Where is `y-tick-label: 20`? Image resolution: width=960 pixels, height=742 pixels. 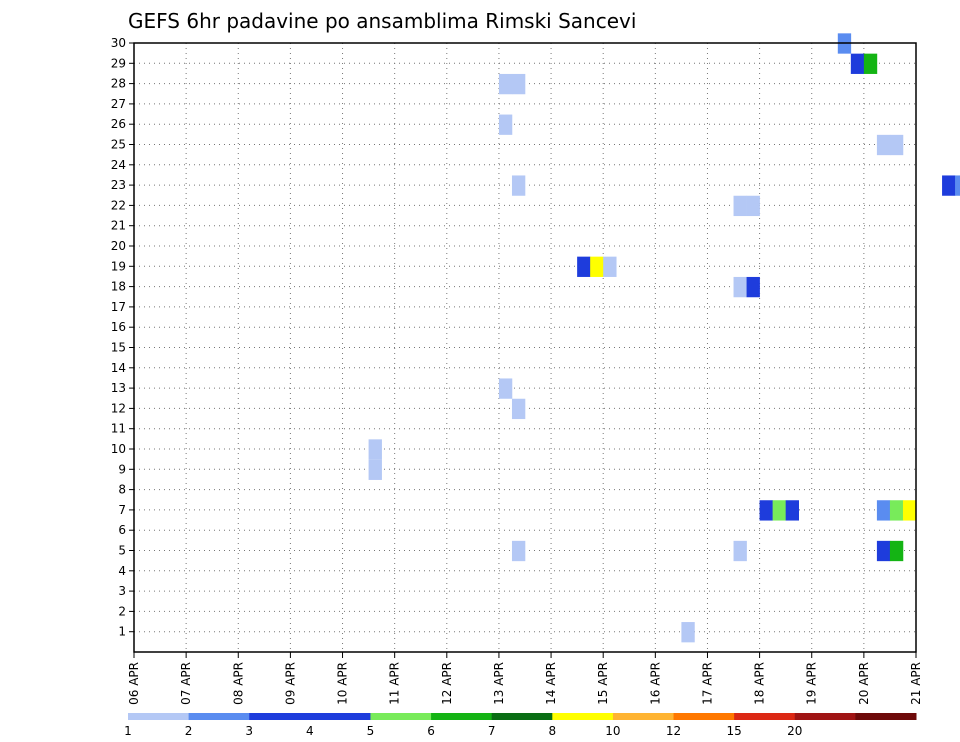
y-tick-label: 20 is located at coordinates (118, 246).